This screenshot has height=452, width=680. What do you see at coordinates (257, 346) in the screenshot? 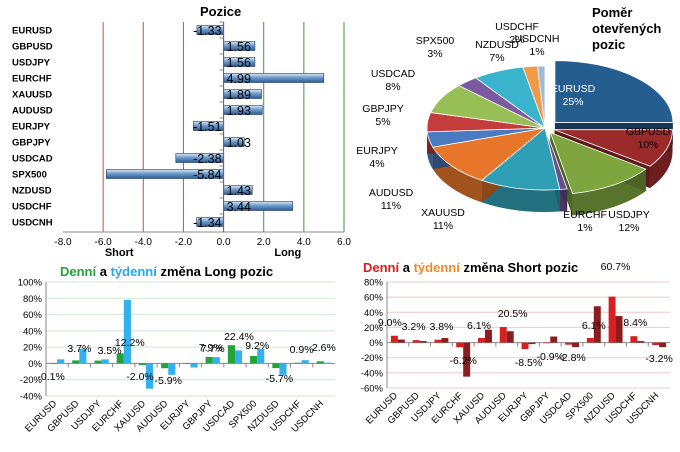
I see `change-data-label: 9.2%` at bounding box center [257, 346].